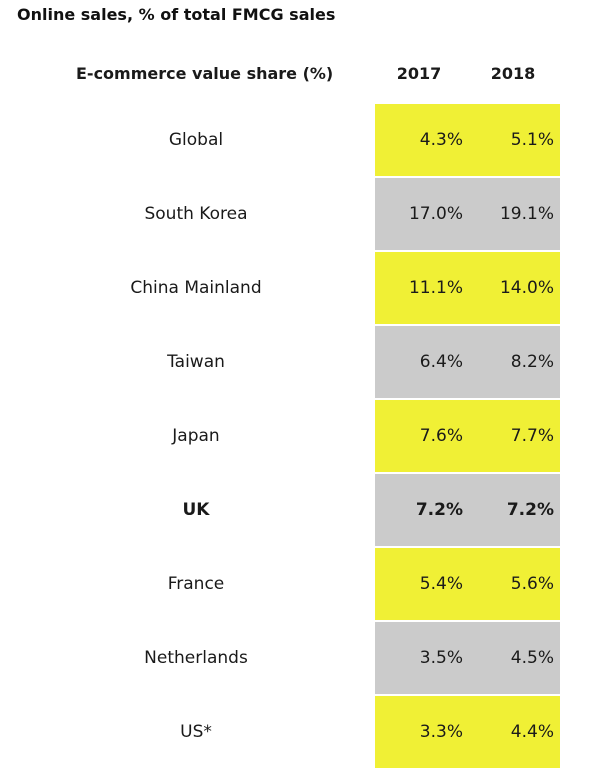 Image resolution: width=595 pixels, height=771 pixels. What do you see at coordinates (297, 733) in the screenshot?
I see `table-row: US* 3.3% 4.4%` at bounding box center [297, 733].